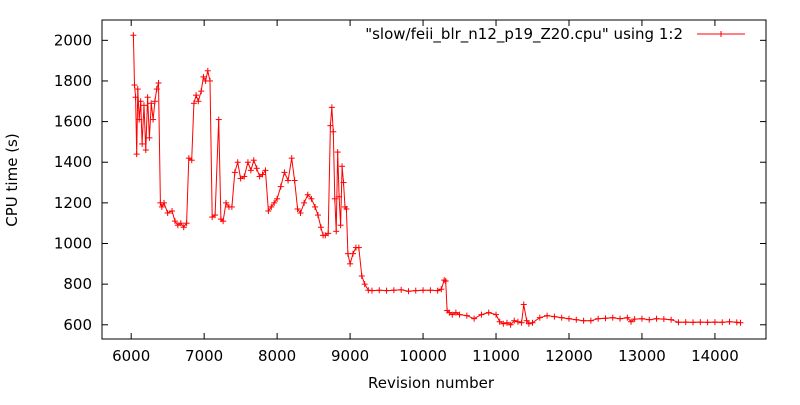 The width and height of the screenshot is (800, 405). Describe the element at coordinates (77, 325) in the screenshot. I see `y-tick-label: 600` at that location.